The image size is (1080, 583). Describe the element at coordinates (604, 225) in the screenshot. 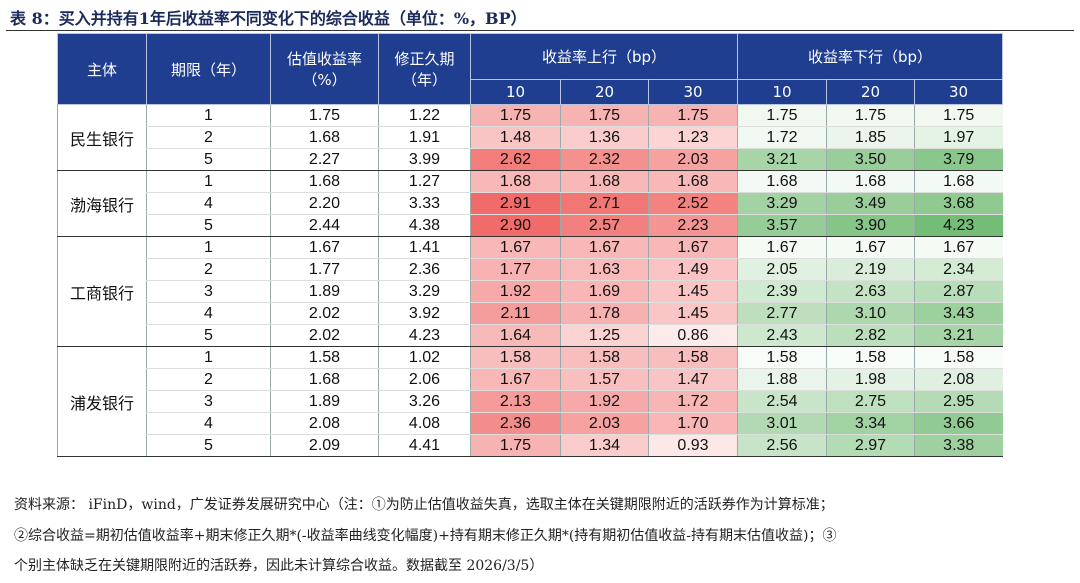

I see `table-cell: 2.57` at that location.